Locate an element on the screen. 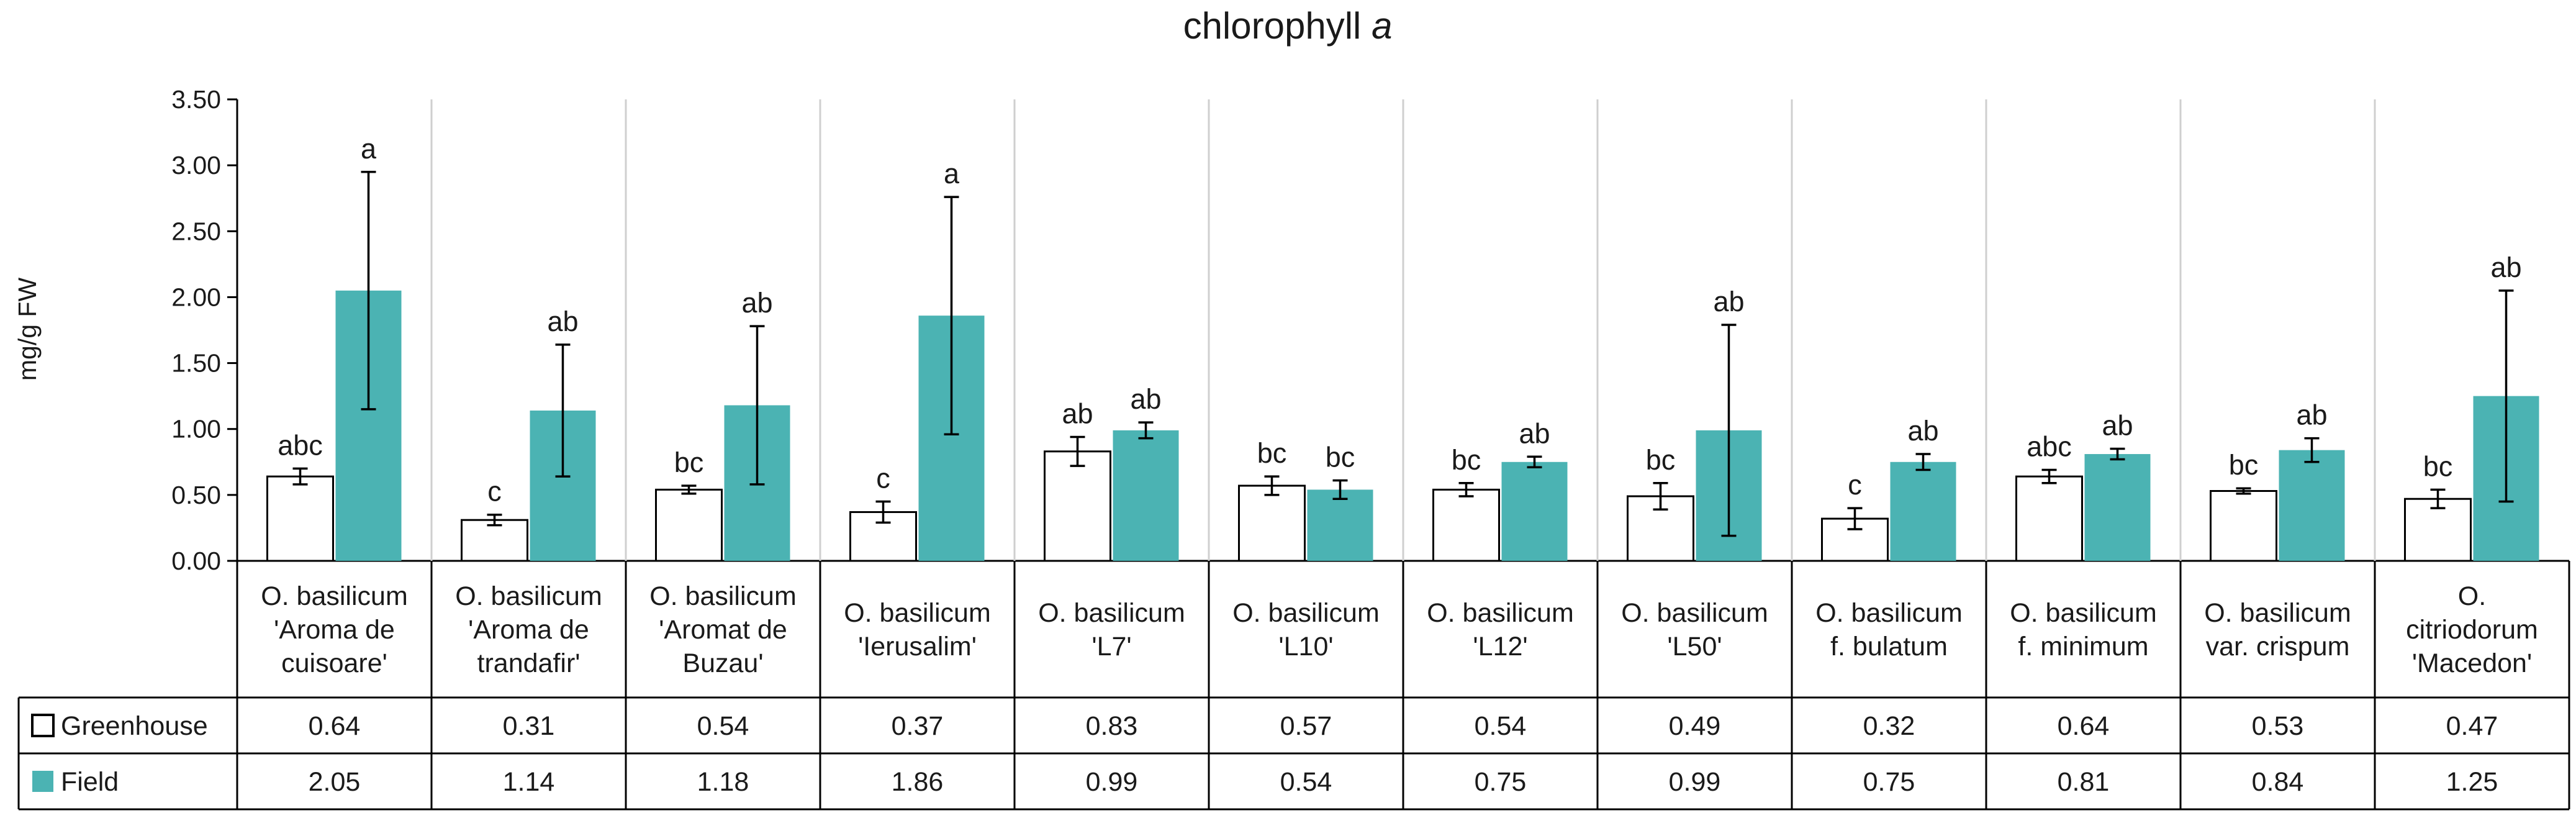 This screenshot has width=2576, height=818. greenhouse-value-cell: 0.47 is located at coordinates (2472, 726).